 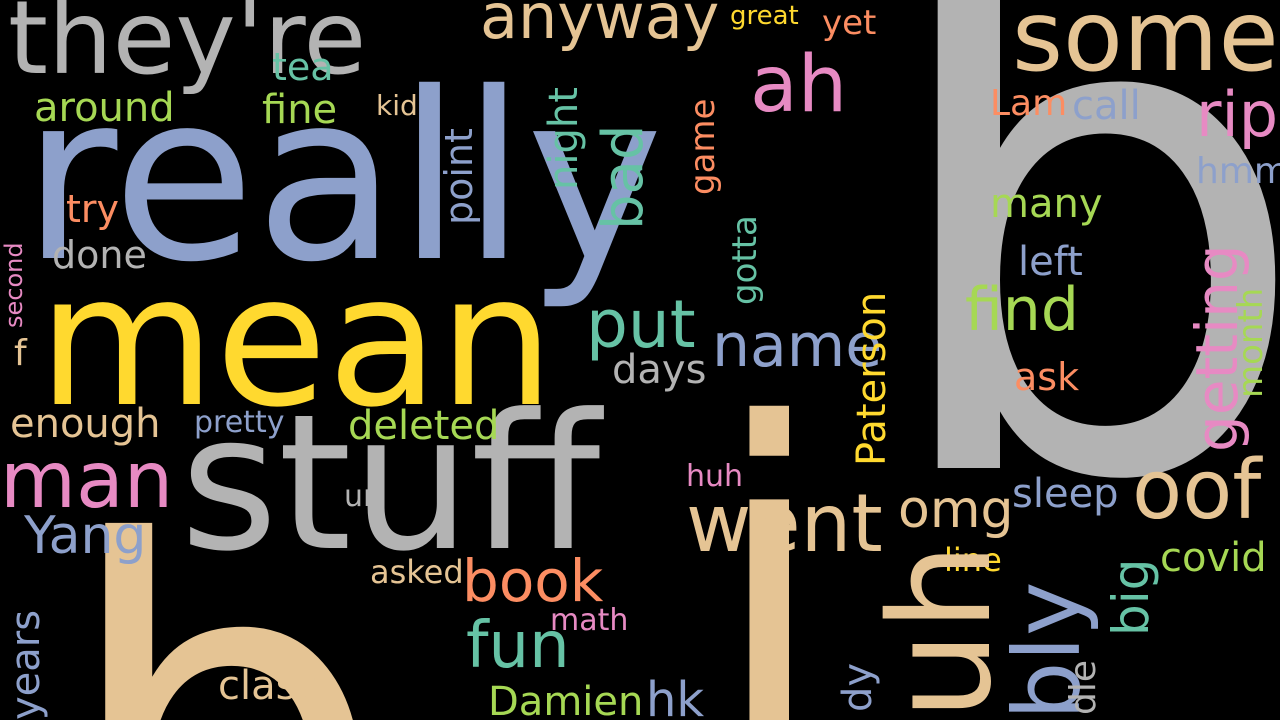 I want to click on word-ask: ask, so click(x=1047, y=377).